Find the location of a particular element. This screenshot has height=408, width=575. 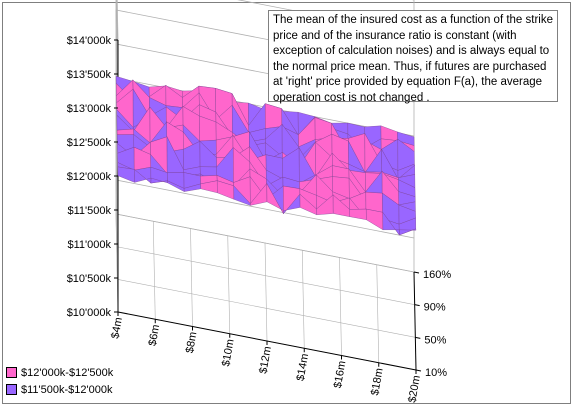

y-tick-label: 10% is located at coordinates (436, 373).